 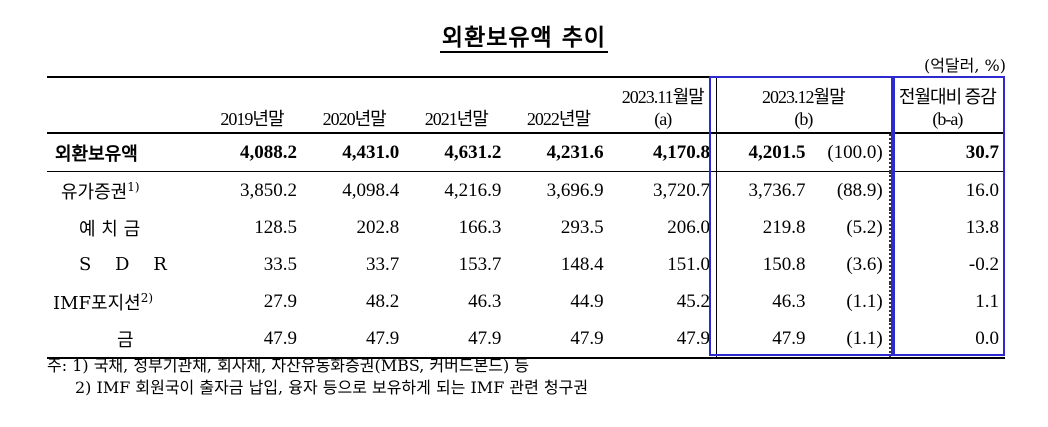 I want to click on cell-dec2023: 46.3, so click(x=763, y=301).